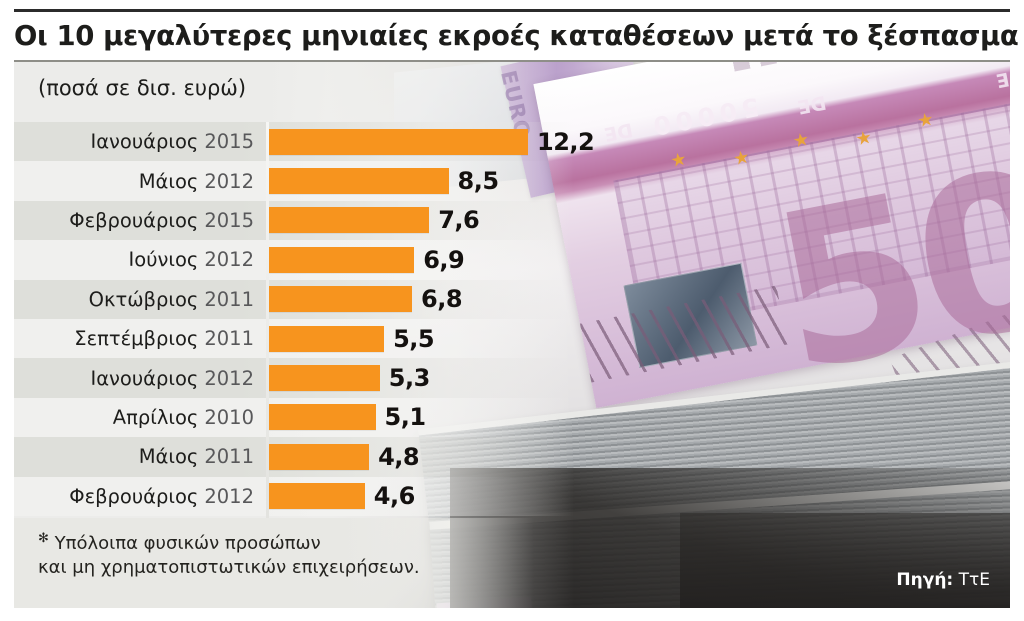 The height and width of the screenshot is (621, 1024). Describe the element at coordinates (512, 61) in the screenshot. I see `panel-divider-top` at that location.